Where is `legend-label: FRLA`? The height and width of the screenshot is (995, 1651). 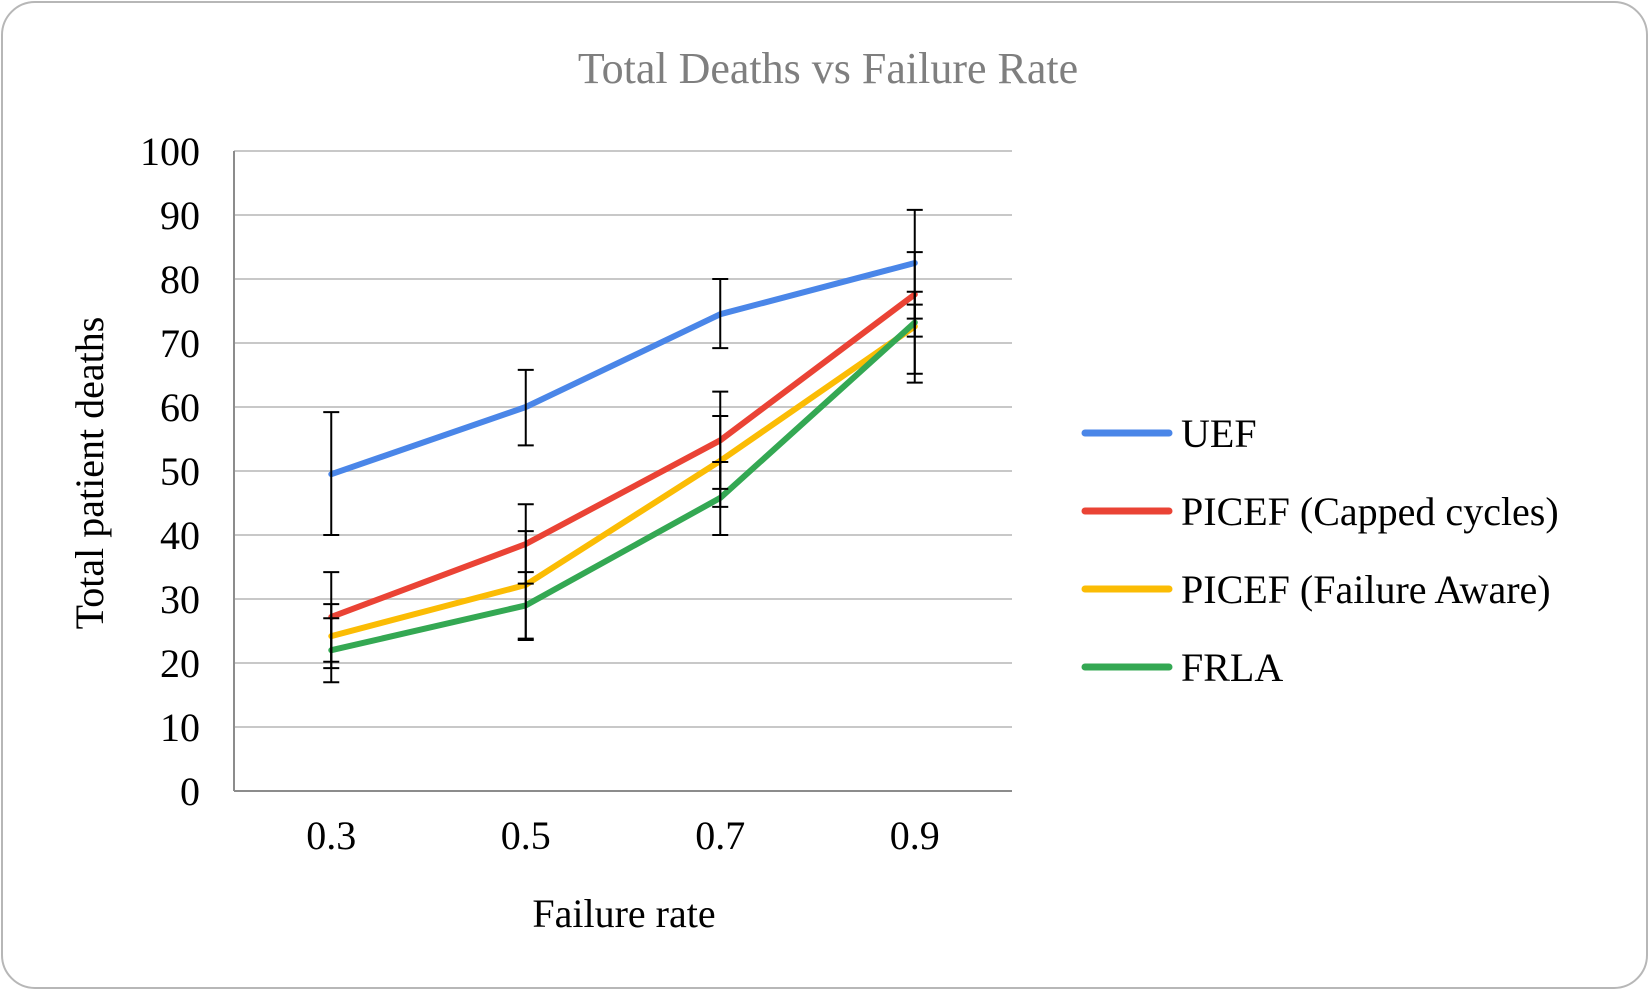 legend-label: FRLA is located at coordinates (1232, 667).